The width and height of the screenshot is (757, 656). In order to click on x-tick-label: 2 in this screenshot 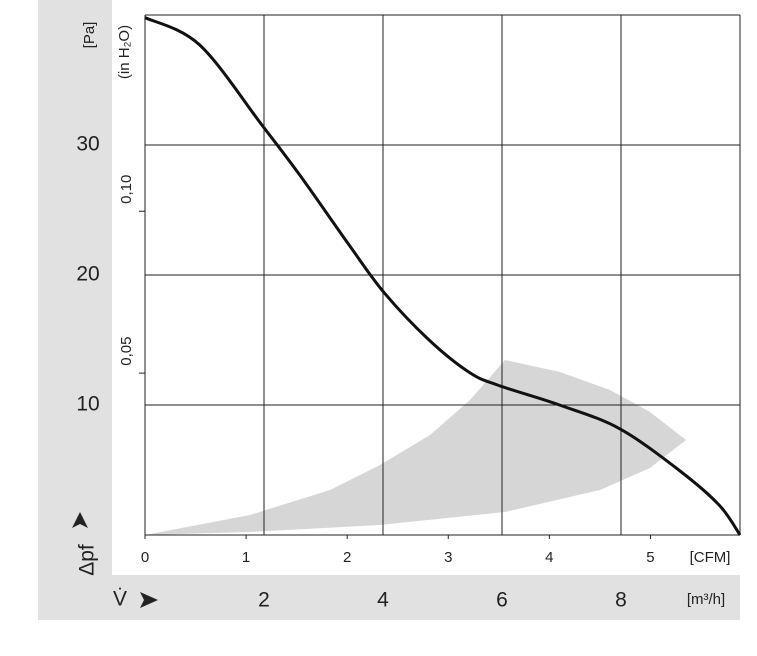, I will do `click(347, 557)`.